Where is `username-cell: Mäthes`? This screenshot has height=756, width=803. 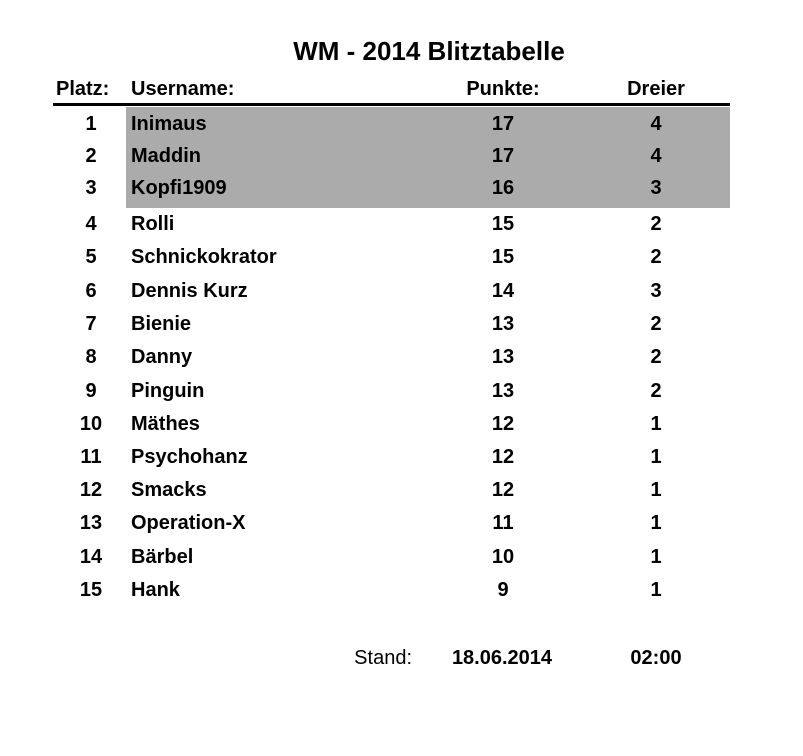 username-cell: Mäthes is located at coordinates (165, 424).